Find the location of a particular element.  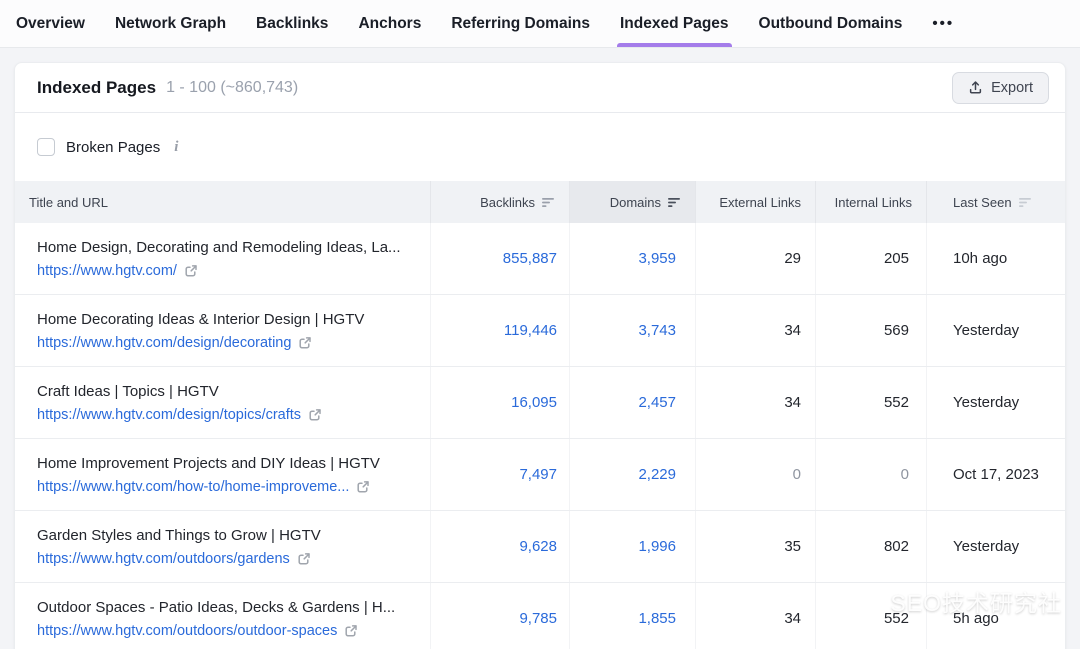

backlinks-cell: 7,497 is located at coordinates (499, 474).